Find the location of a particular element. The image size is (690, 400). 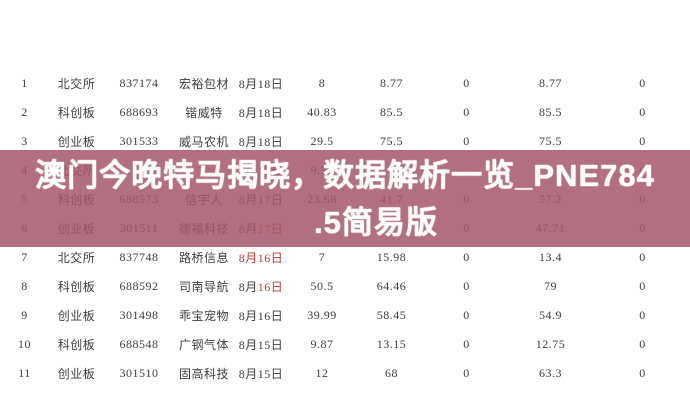

cell-value-4: 8.77 is located at coordinates (550, 83).